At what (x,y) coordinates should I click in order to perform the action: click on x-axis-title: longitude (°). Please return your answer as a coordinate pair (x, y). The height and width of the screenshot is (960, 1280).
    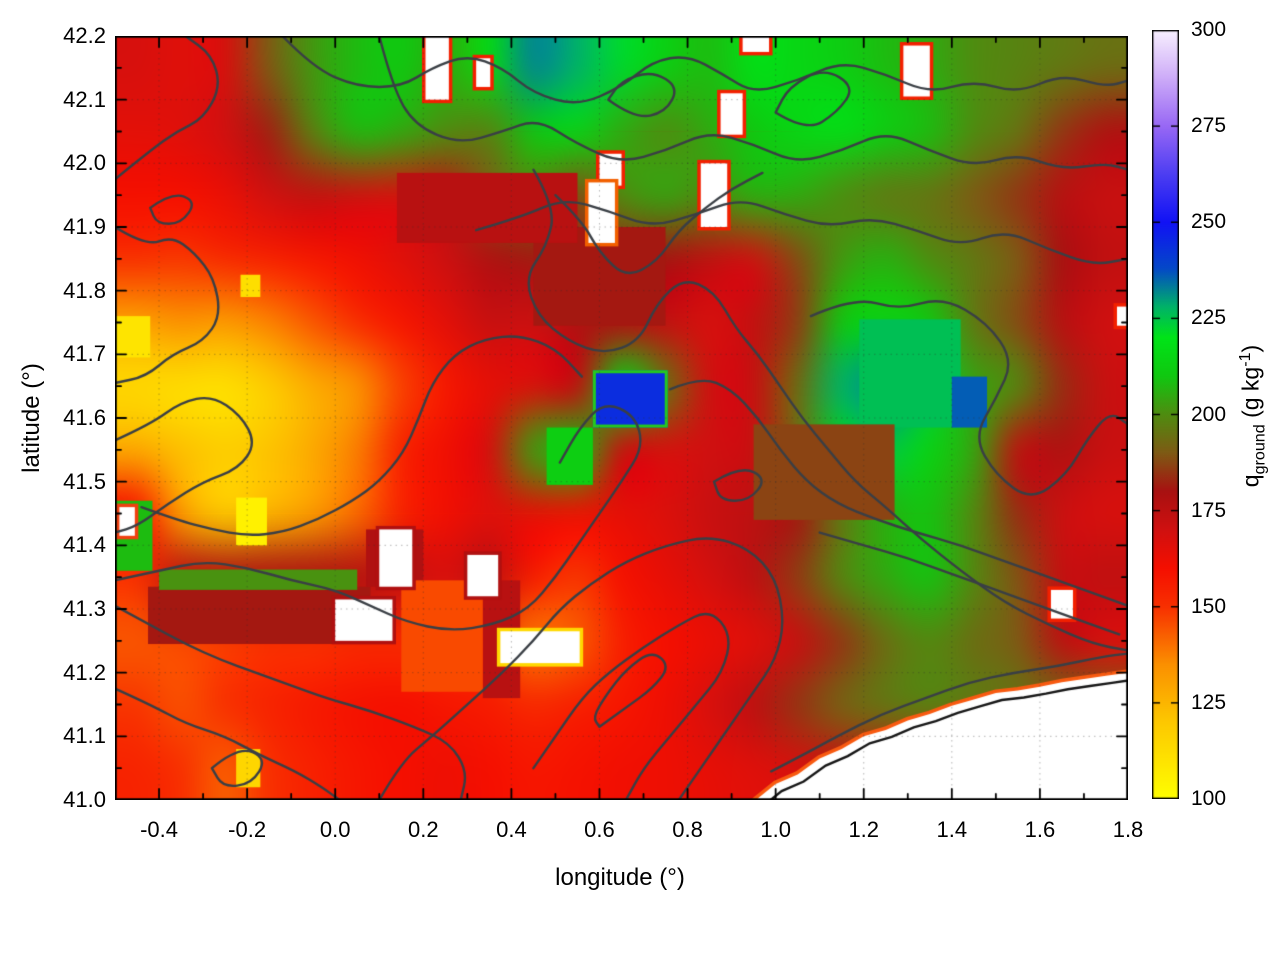
    Looking at the image, I should click on (620, 877).